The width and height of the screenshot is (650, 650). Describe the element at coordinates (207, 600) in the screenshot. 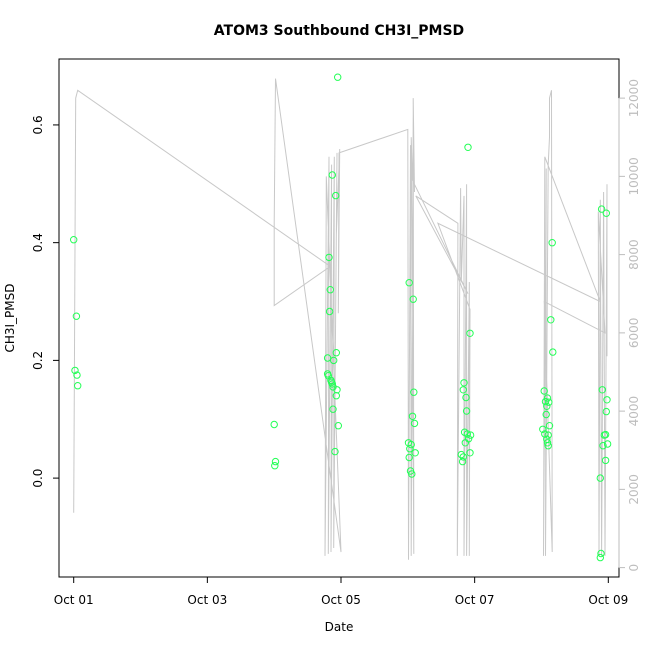

I see `x-tick-label: Oct 03` at that location.